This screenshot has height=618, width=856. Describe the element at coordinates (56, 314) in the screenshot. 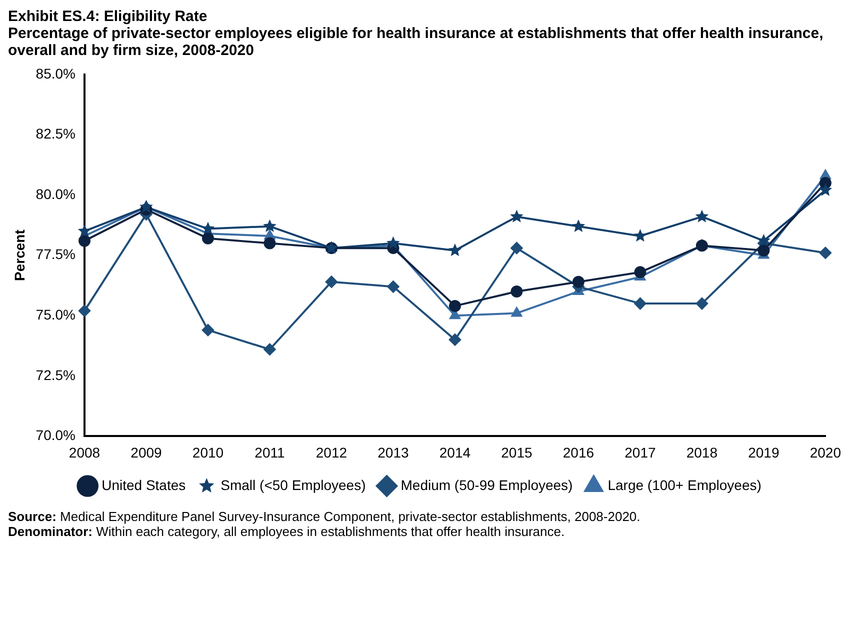

I see `y-tick-label: 75.0%` at that location.